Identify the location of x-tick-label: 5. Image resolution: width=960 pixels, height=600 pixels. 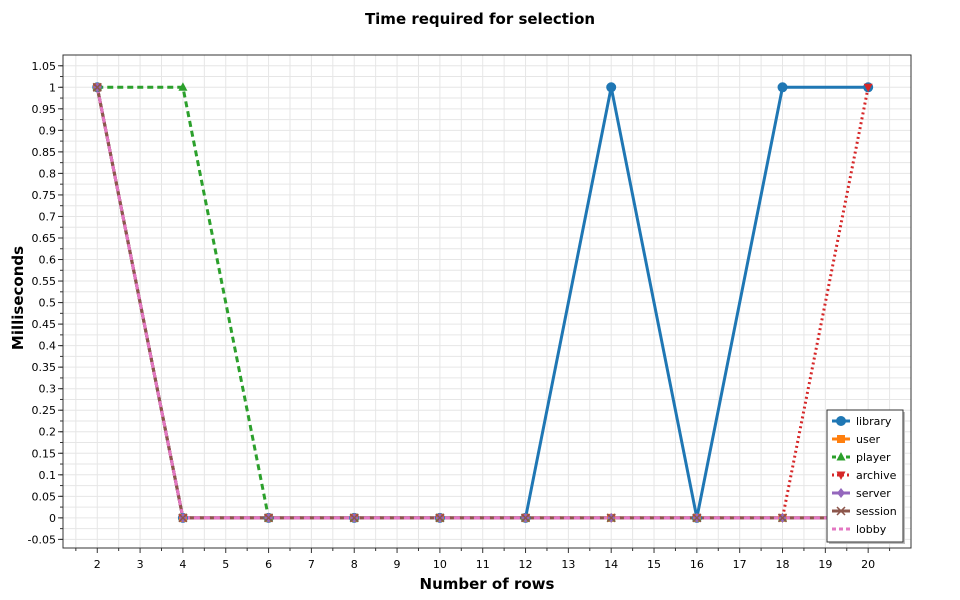
(225, 564).